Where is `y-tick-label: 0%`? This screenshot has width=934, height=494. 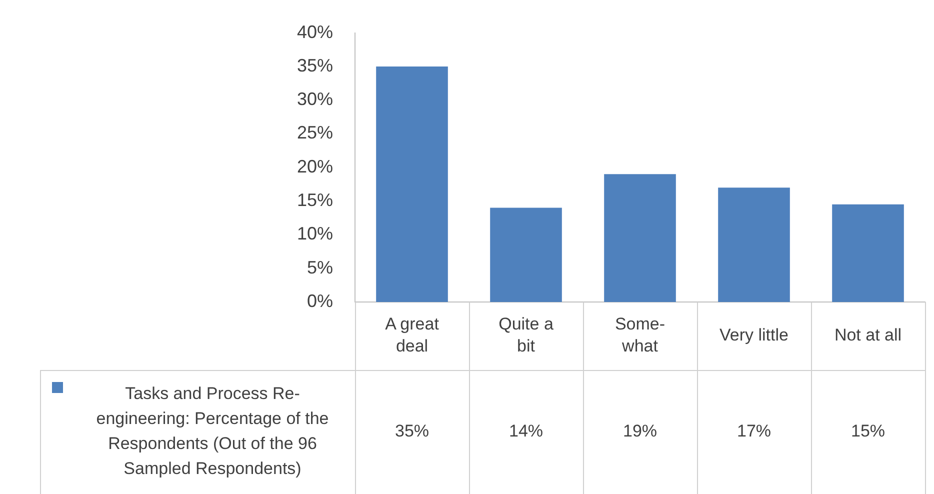 y-tick-label: 0% is located at coordinates (319, 300).